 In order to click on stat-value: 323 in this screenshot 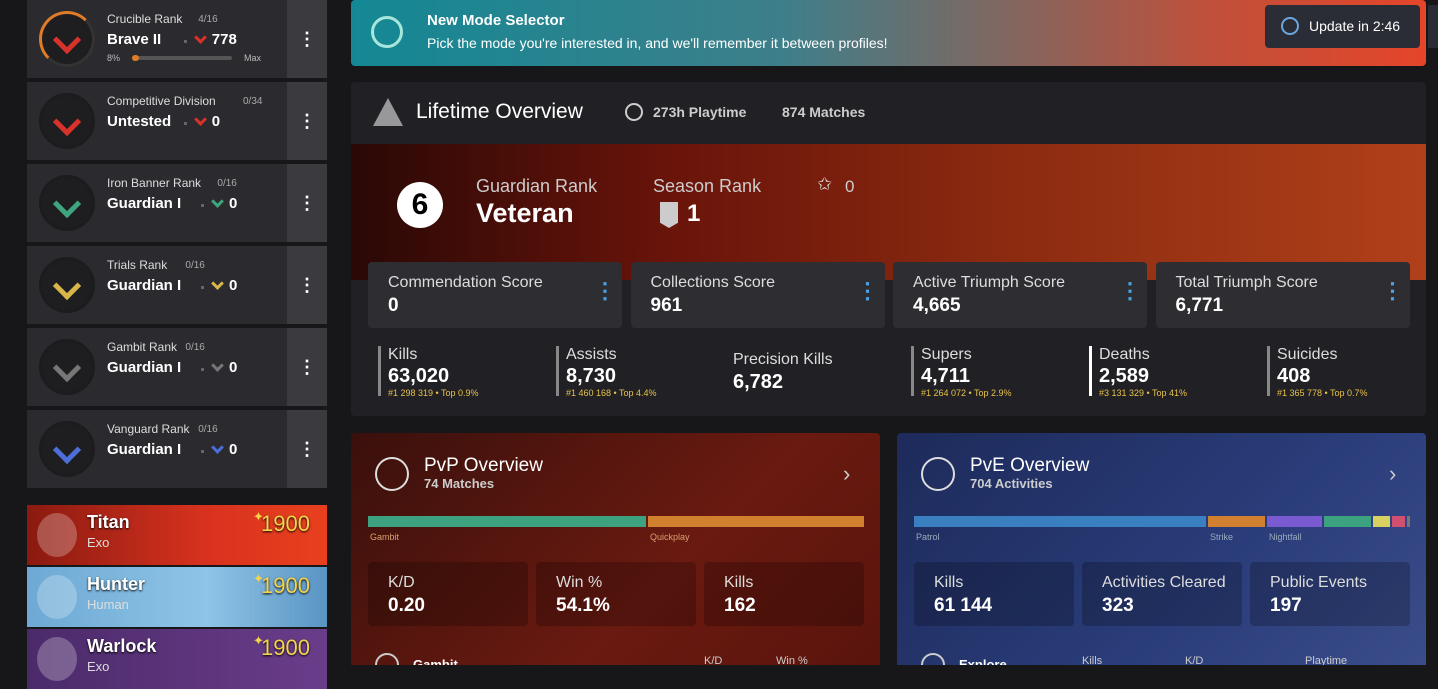, I will do `click(1118, 605)`.